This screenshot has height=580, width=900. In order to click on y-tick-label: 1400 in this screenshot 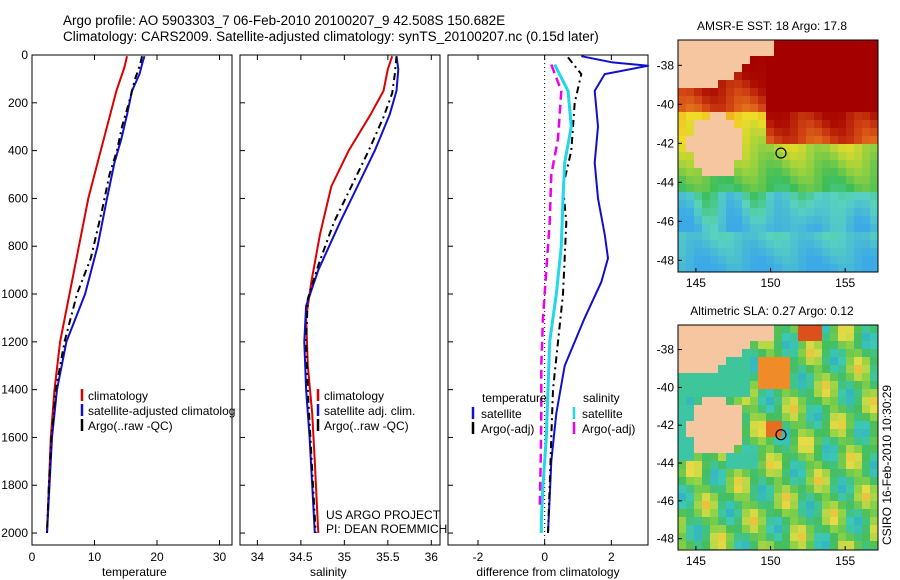, I will do `click(14, 390)`.